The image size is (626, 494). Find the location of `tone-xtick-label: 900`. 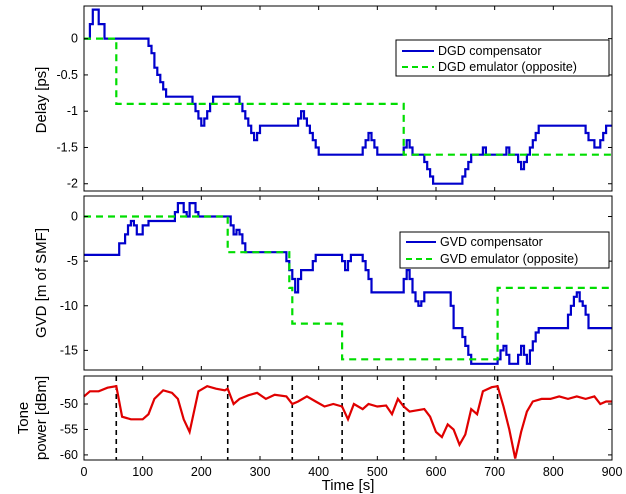

tone-xtick-label: 900 is located at coordinates (612, 472).